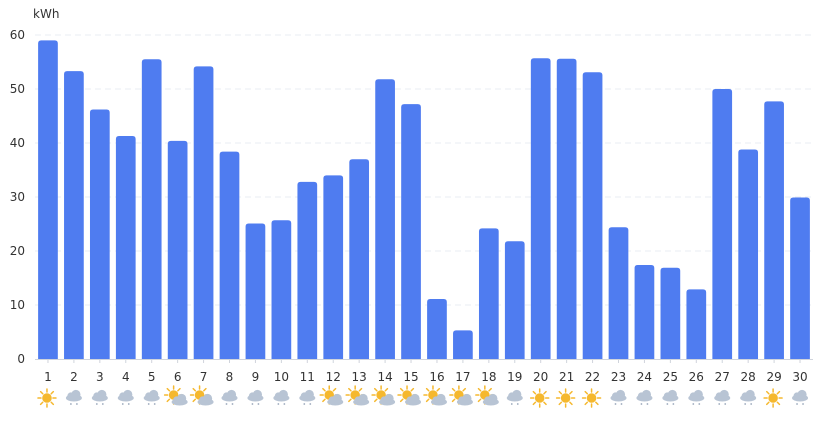 The width and height of the screenshot is (827, 424). What do you see at coordinates (281, 377) in the screenshot?
I see `x-tick-label: 10` at bounding box center [281, 377].